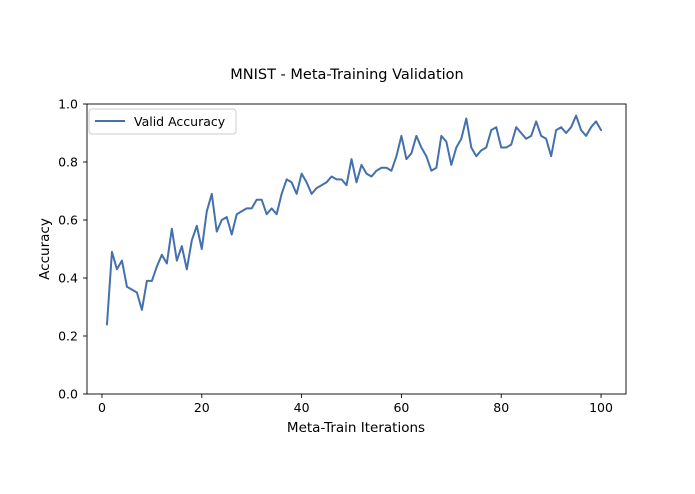 This screenshot has width=695, height=494. I want to click on chart-title: MNIST - Meta-Training Validation, so click(346, 75).